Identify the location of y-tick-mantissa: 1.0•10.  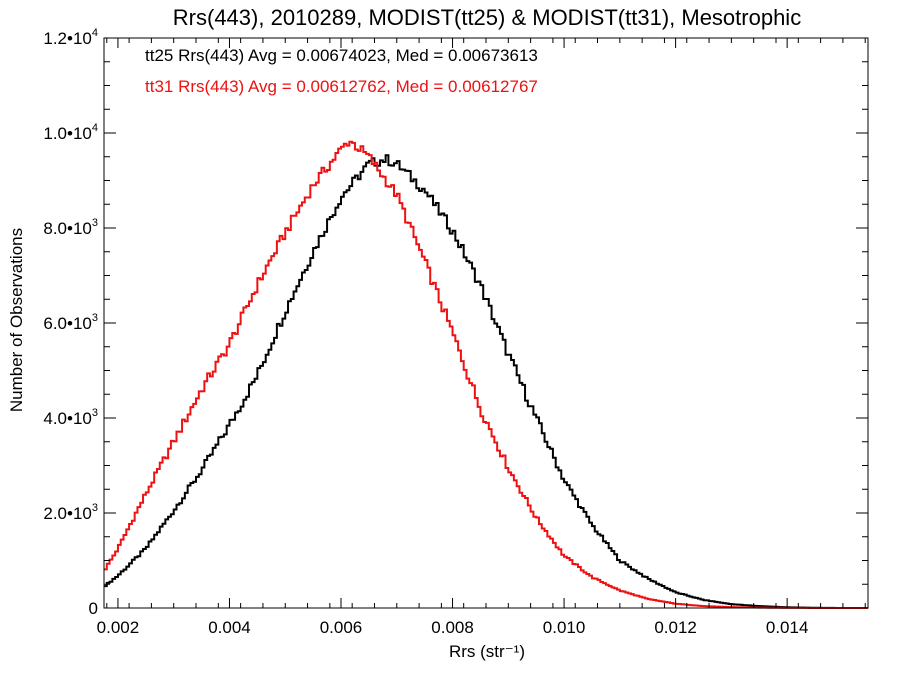
(67, 133).